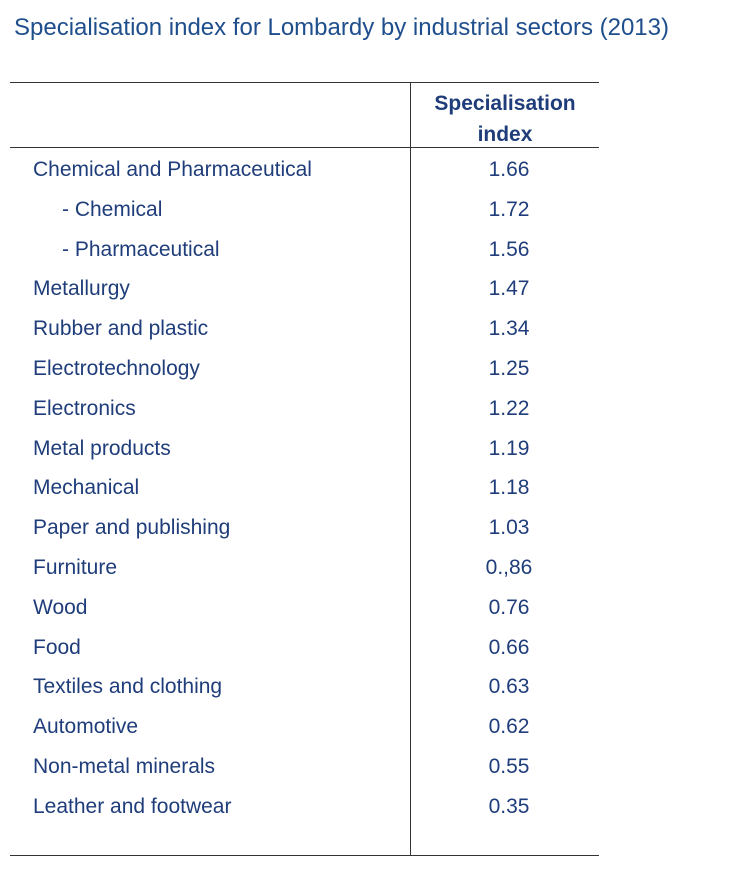 The height and width of the screenshot is (877, 756). I want to click on specialisation-index-value: 1.56, so click(509, 249).